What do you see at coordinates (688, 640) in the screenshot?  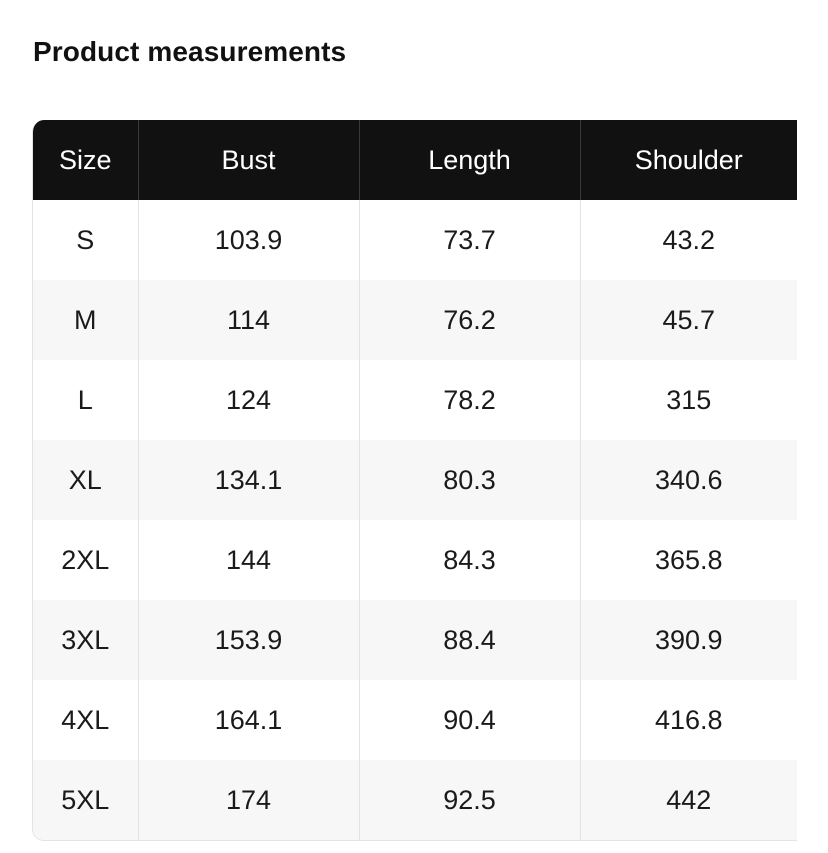 I see `cell-shoulder: 390.9` at bounding box center [688, 640].